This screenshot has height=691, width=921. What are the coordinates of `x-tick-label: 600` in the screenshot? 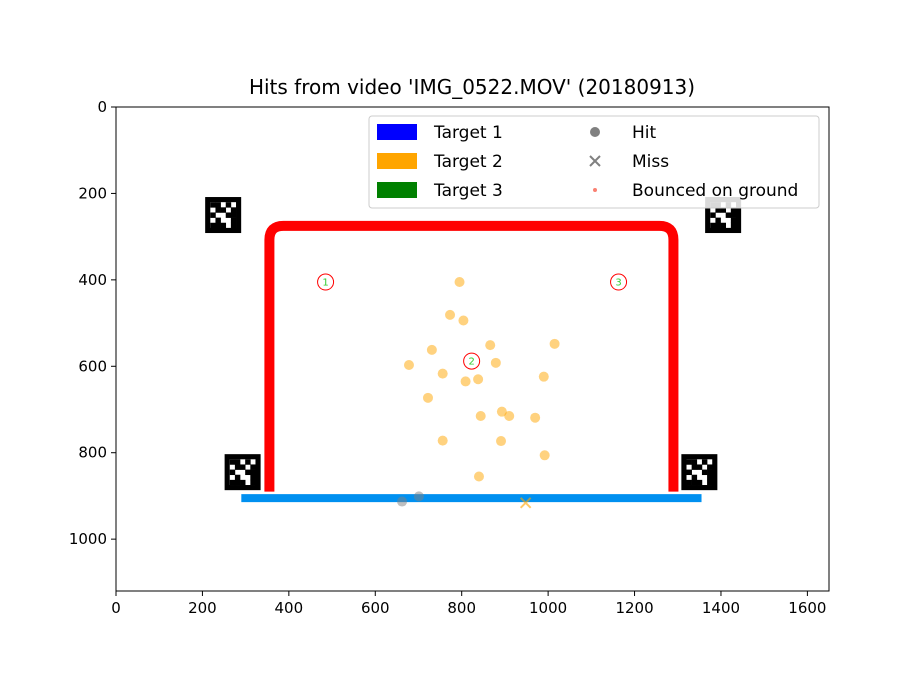 It's located at (375, 608).